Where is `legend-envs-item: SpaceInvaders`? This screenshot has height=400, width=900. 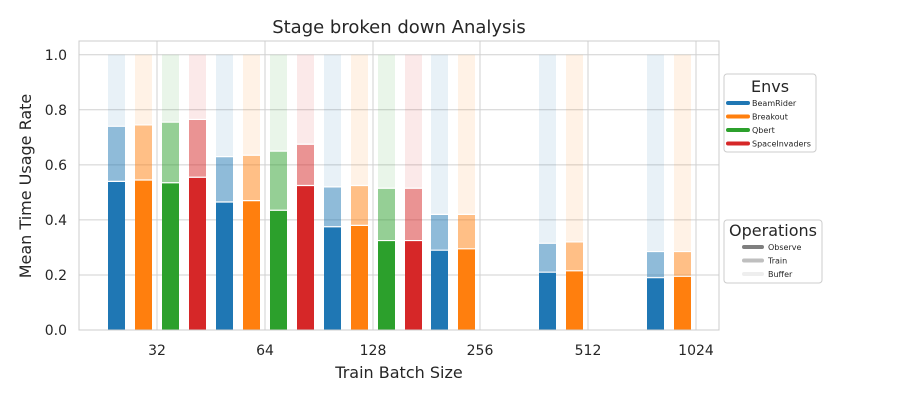 legend-envs-item: SpaceInvaders is located at coordinates (781, 144).